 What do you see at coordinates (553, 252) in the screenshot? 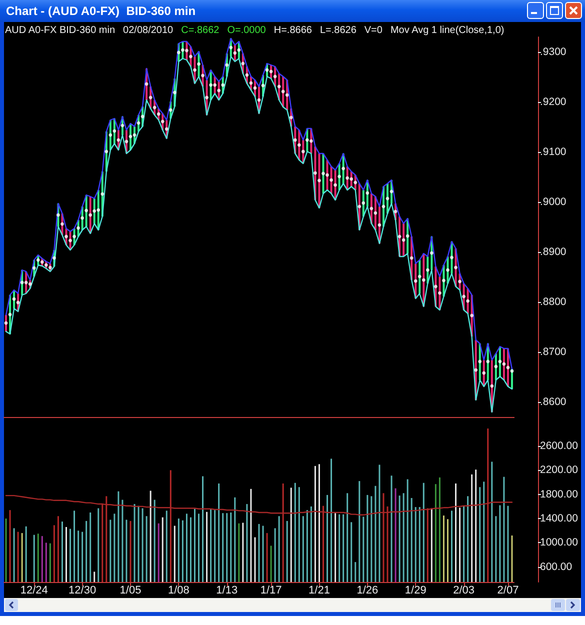
I see `y-tick-label: .8900` at bounding box center [553, 252].